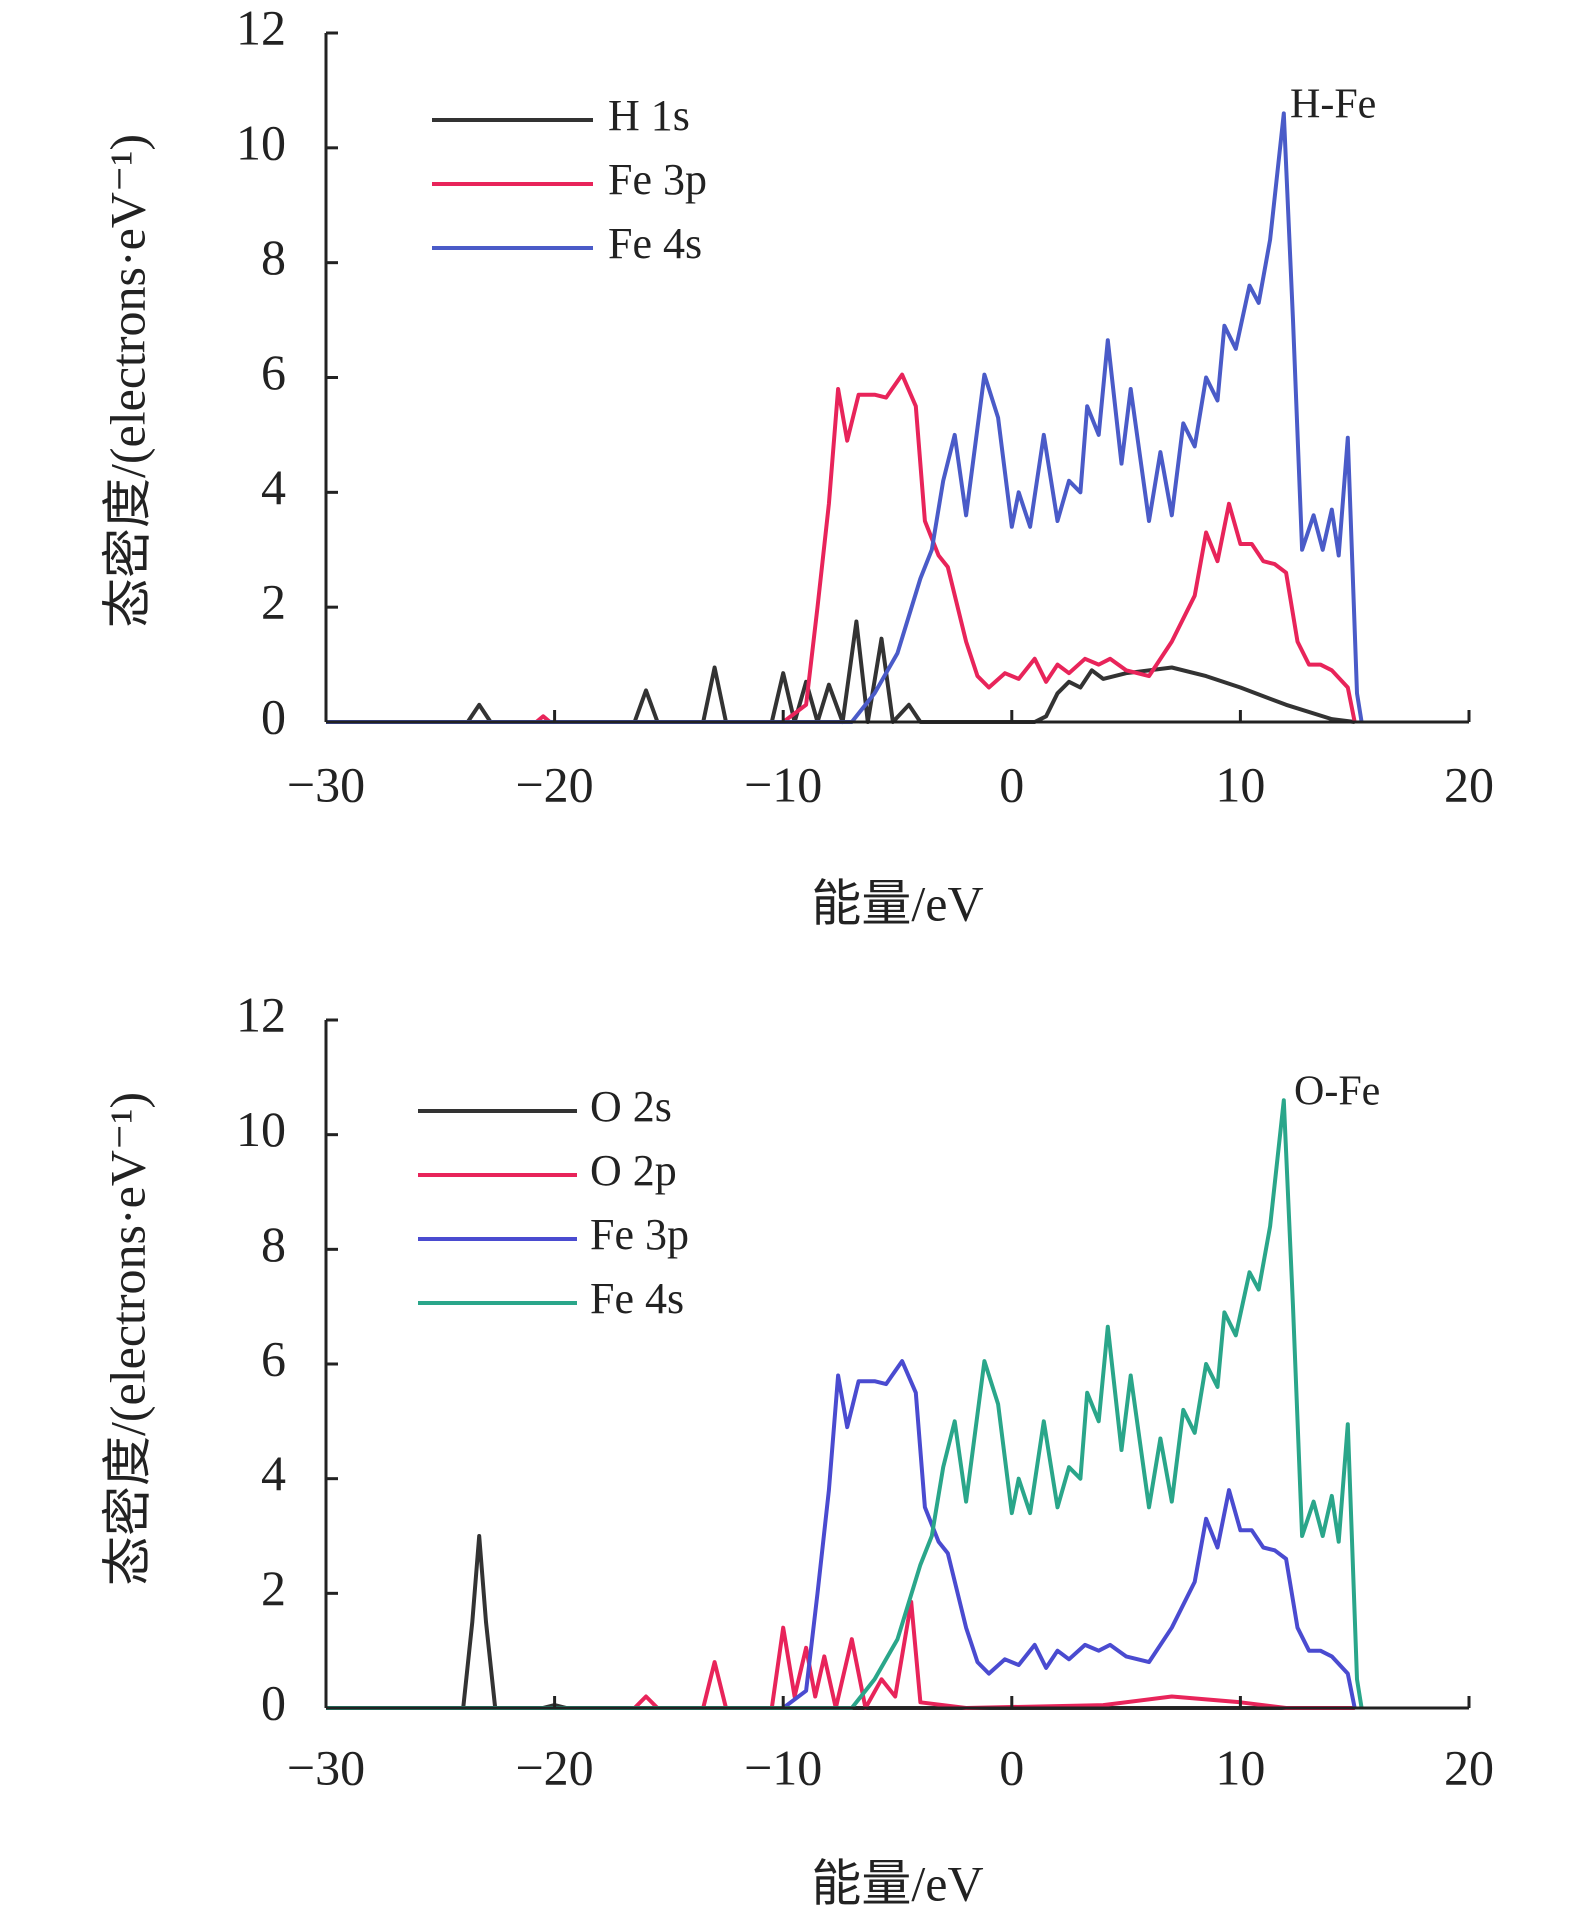 The width and height of the screenshot is (1575, 1927). I want to click on legend-label: H 1s, so click(649, 115).